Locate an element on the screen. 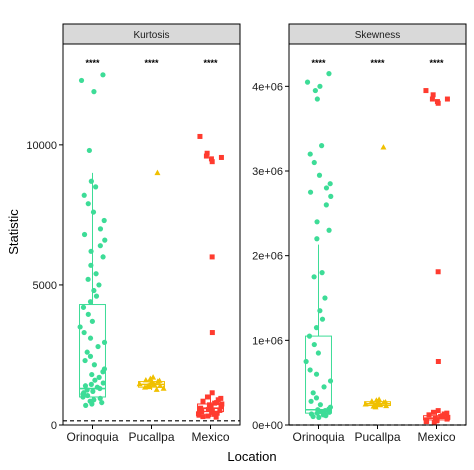  x-axis-label: Location is located at coordinates (251, 456).